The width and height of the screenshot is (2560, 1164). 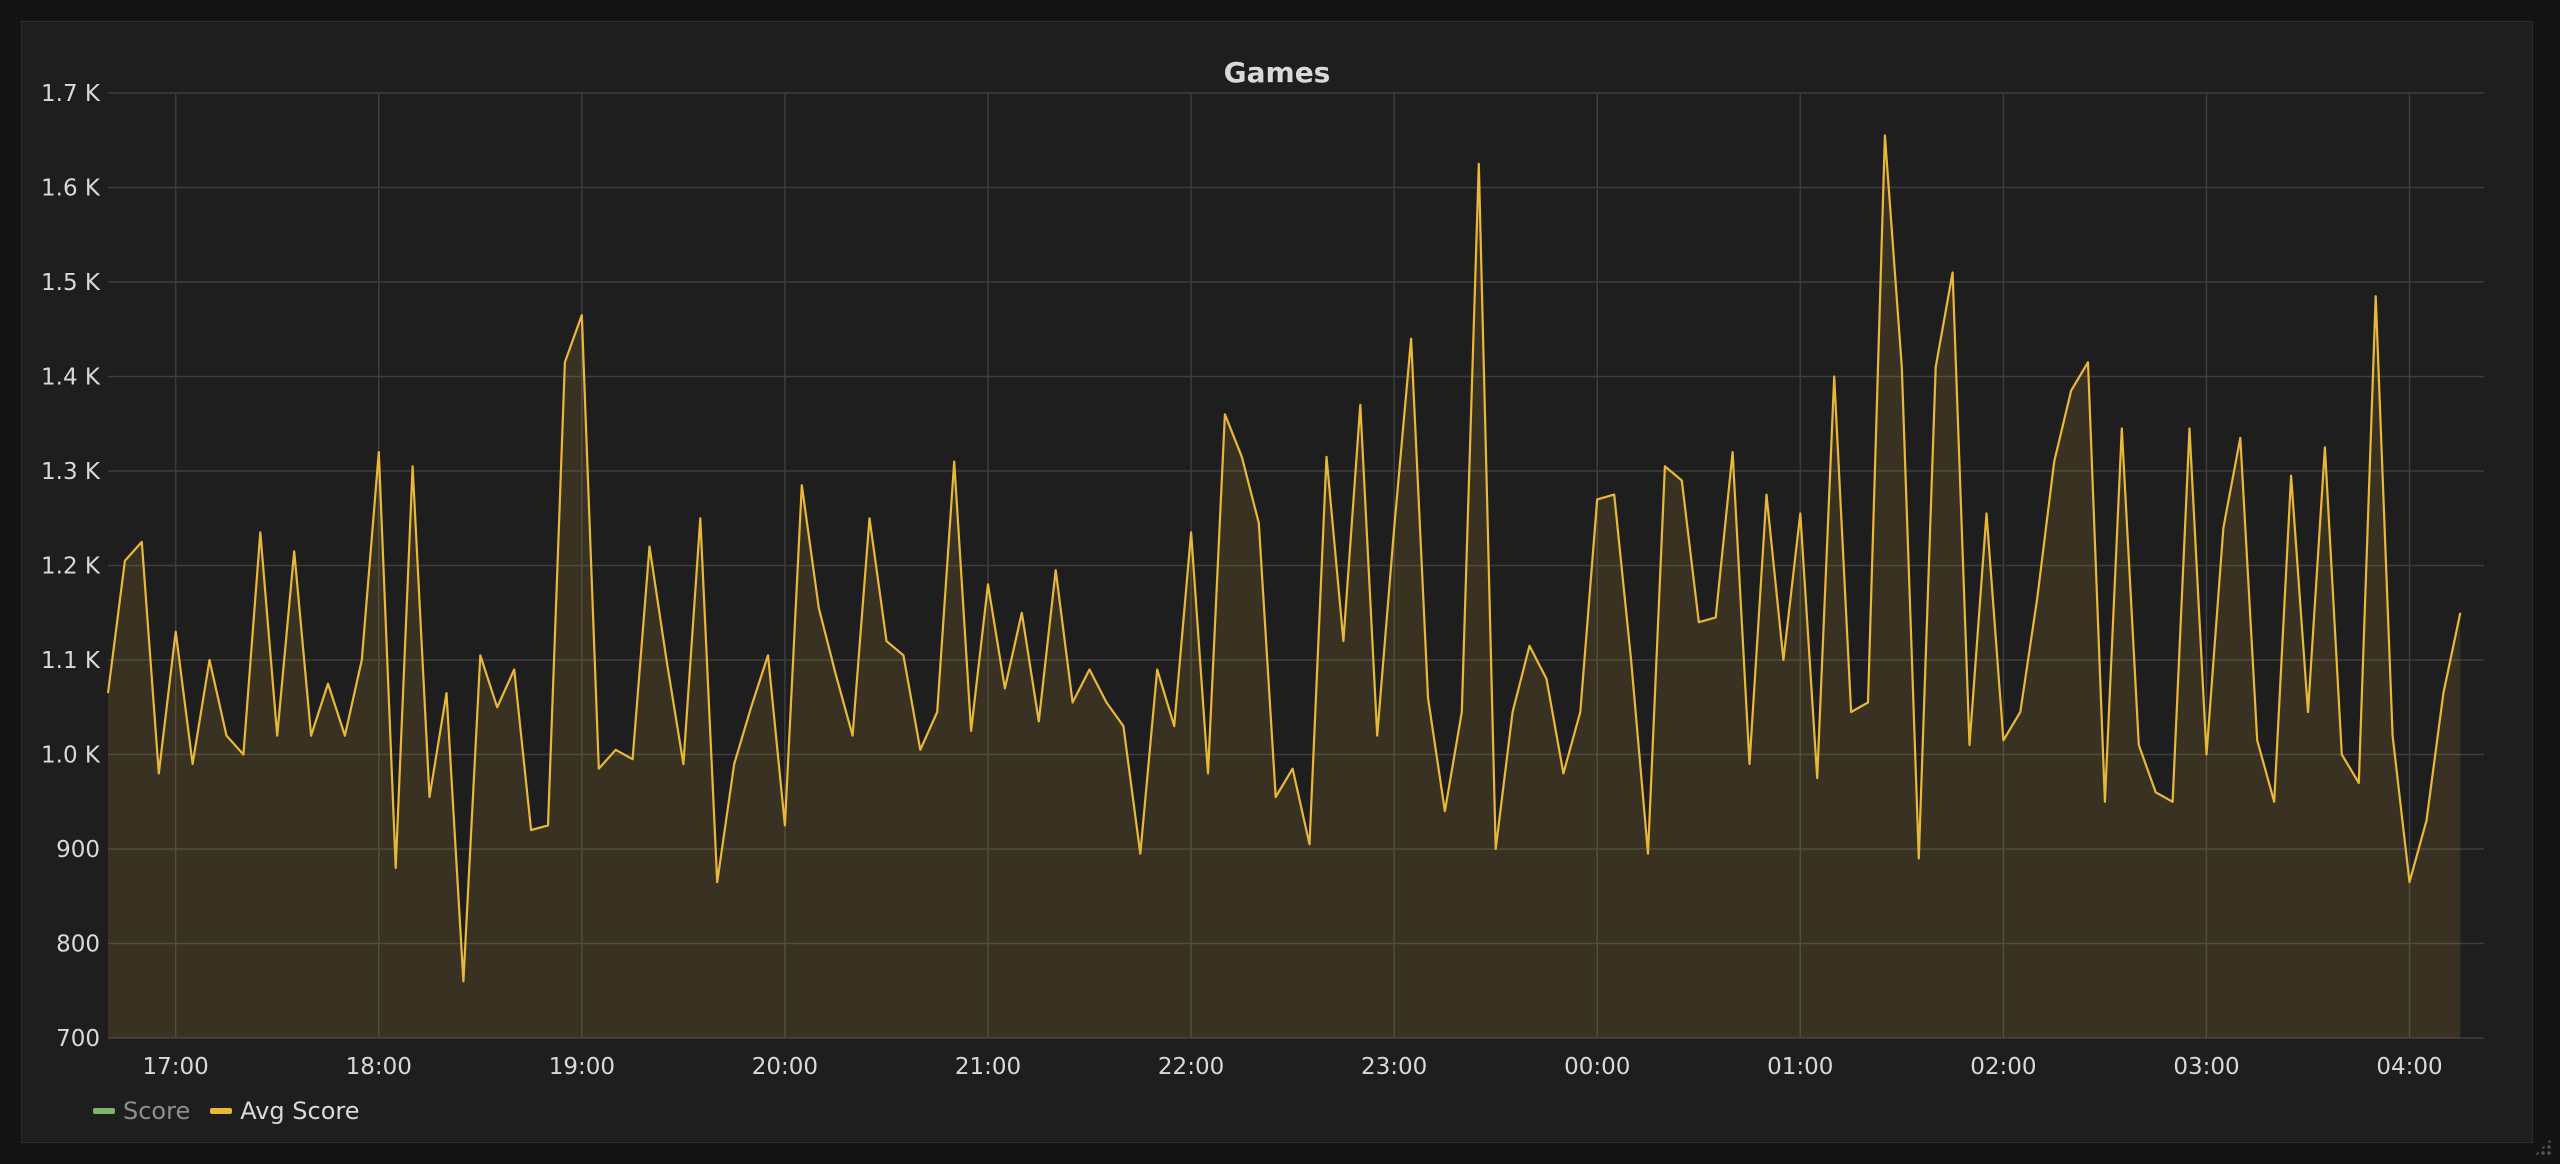 What do you see at coordinates (141, 1111) in the screenshot?
I see `legend-item: Score` at bounding box center [141, 1111].